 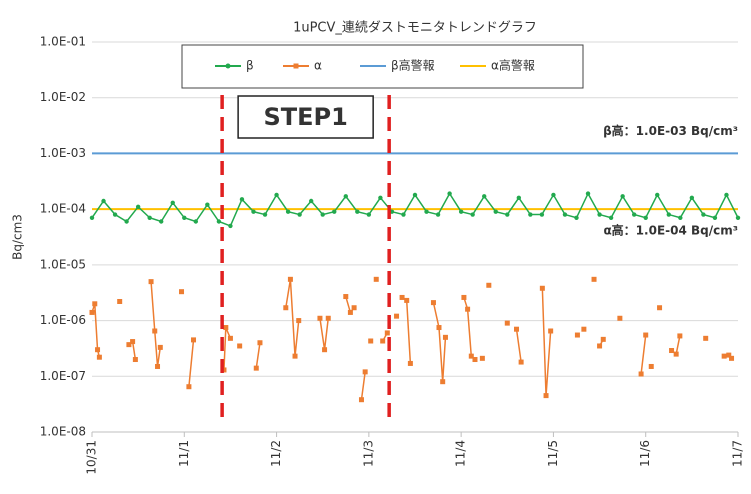 I want to click on legend-label: α, so click(x=318, y=66).